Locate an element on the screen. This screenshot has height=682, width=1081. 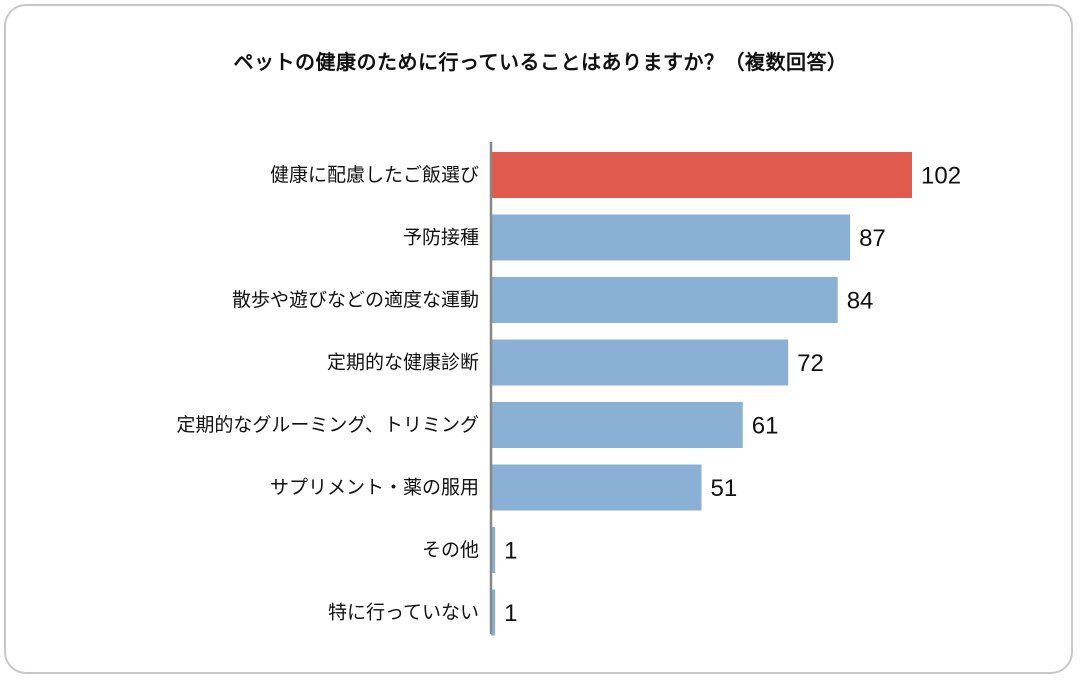
category-label: 定期的なグルーミング、トリミング is located at coordinates (327, 425).